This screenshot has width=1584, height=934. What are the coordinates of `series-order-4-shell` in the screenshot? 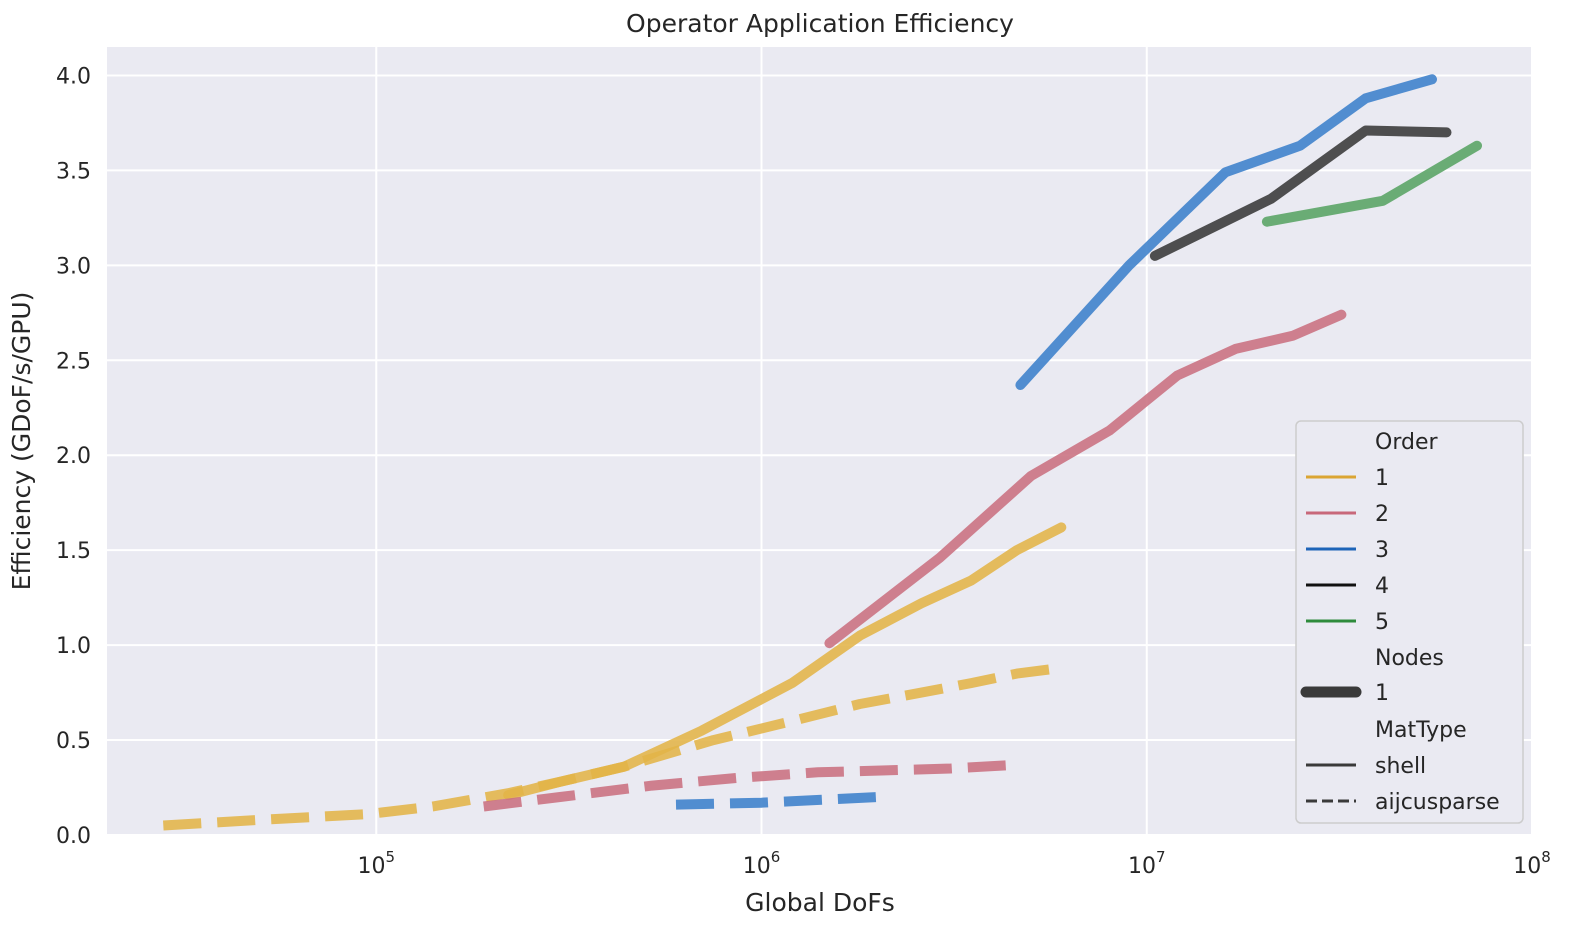 It's located at (1300, 193).